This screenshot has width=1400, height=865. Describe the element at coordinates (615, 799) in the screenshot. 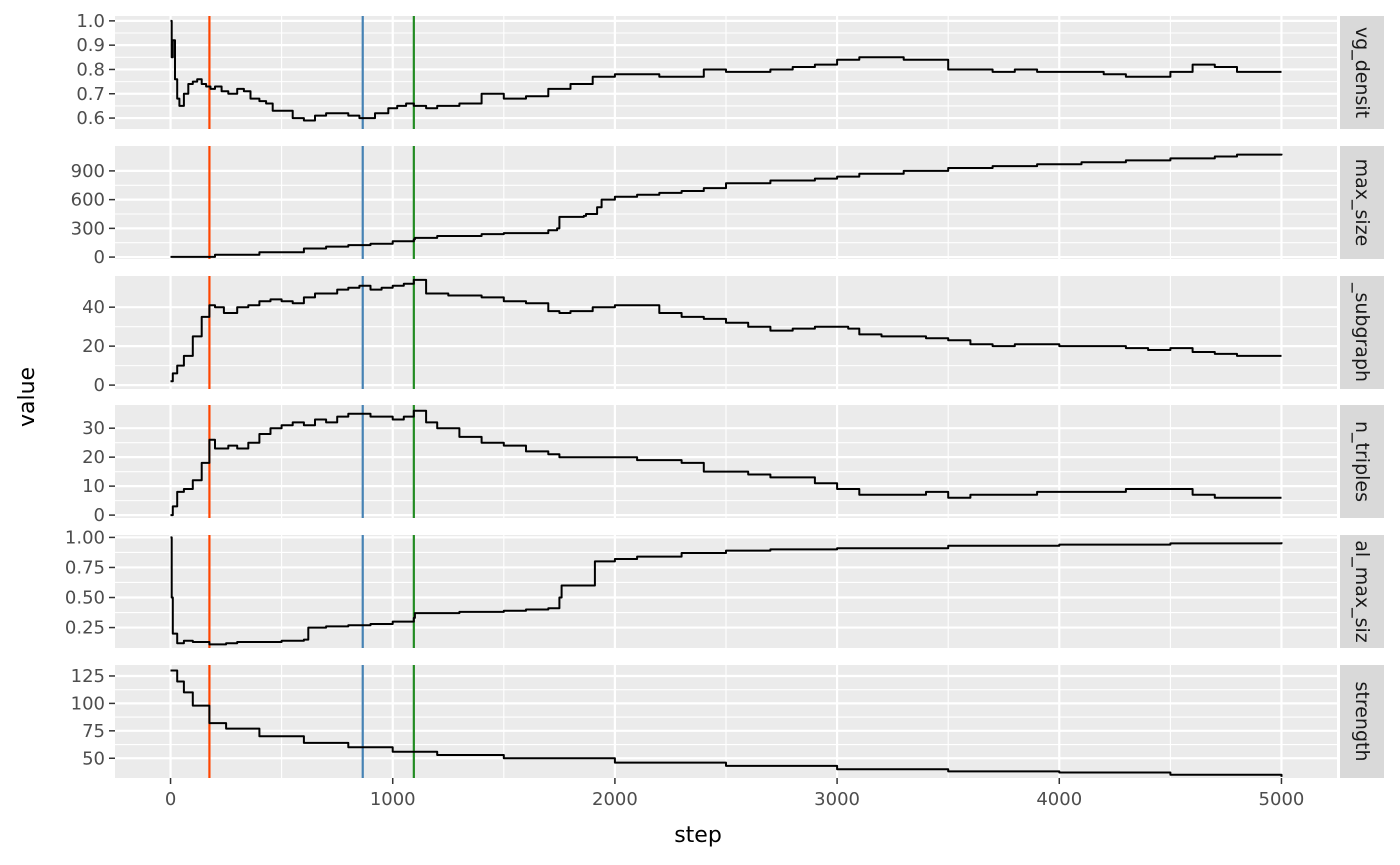

I see `x-tick-label: 2000` at that location.